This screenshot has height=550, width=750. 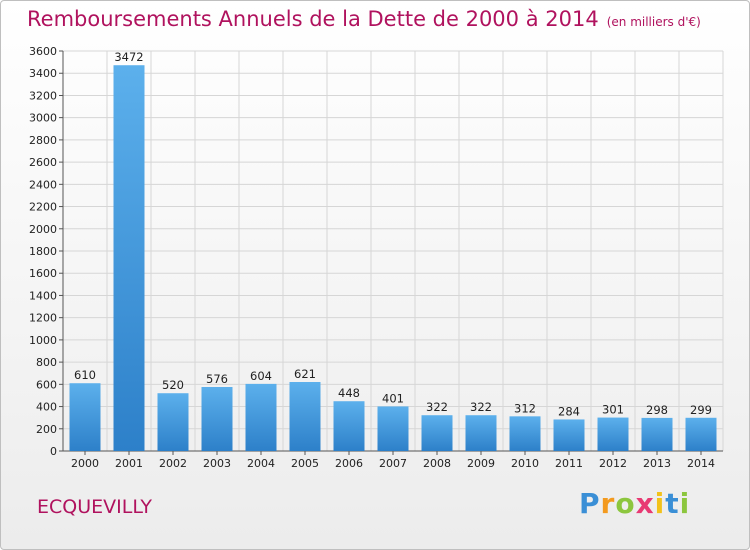 I want to click on value-label: 604, so click(x=261, y=376).